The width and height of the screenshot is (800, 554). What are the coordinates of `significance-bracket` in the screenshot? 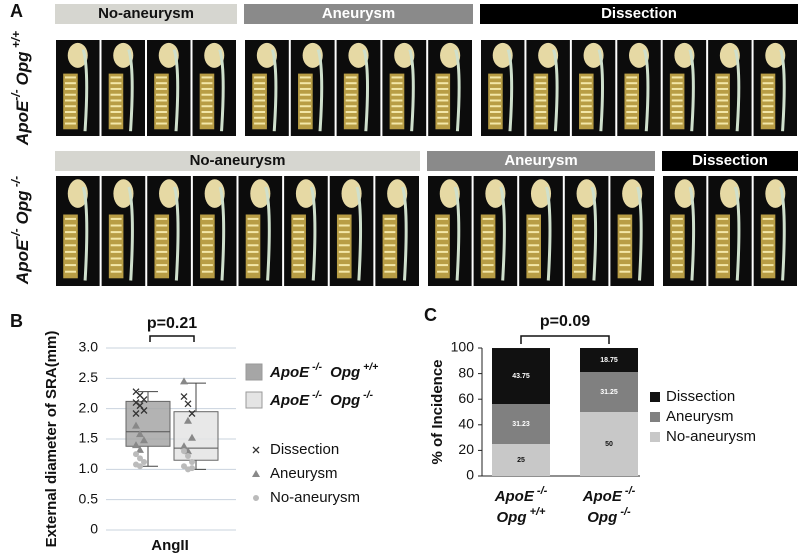 It's located at (565, 339).